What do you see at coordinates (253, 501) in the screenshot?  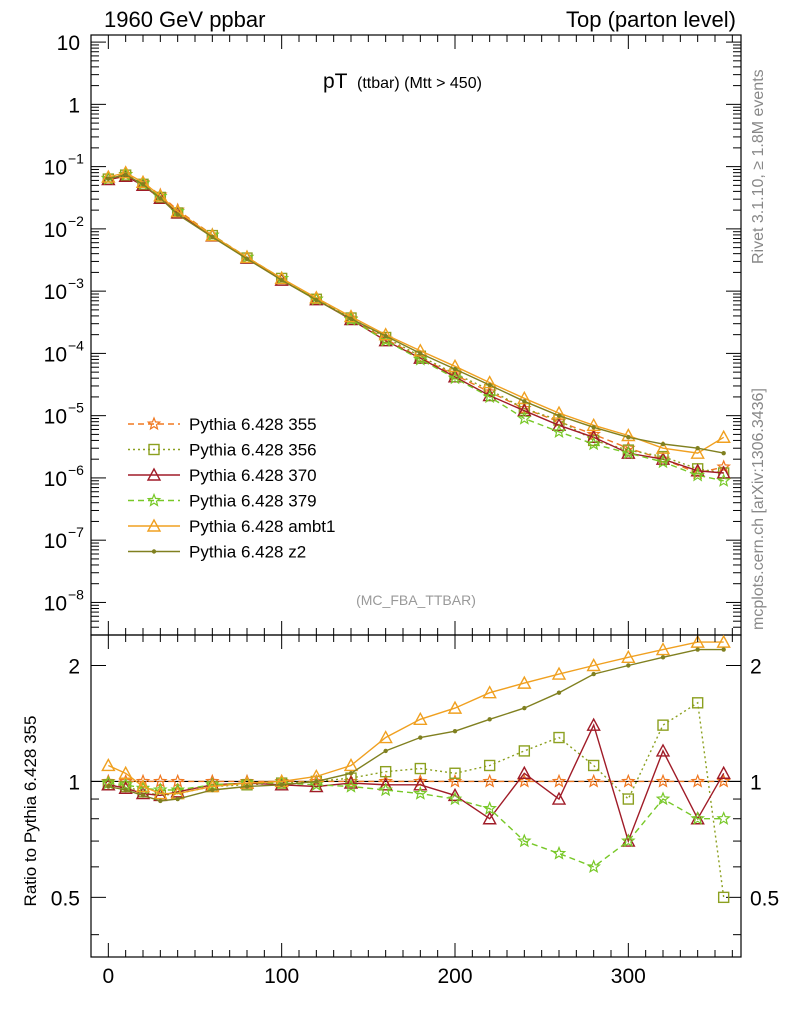 I see `legend-label: Pythia 6.428 379` at bounding box center [253, 501].